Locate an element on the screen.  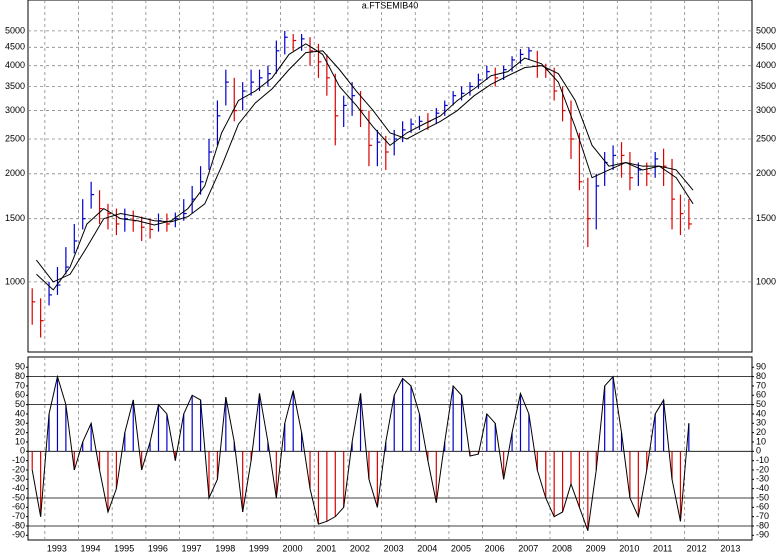
x-tick-label: 1993 is located at coordinates (57, 548).